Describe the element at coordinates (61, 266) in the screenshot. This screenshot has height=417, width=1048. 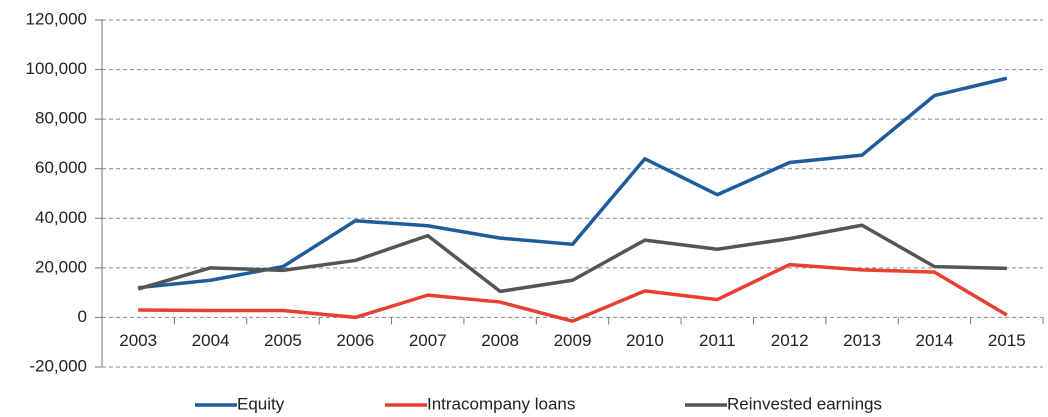
I see `y-tick-label: 20,000` at that location.